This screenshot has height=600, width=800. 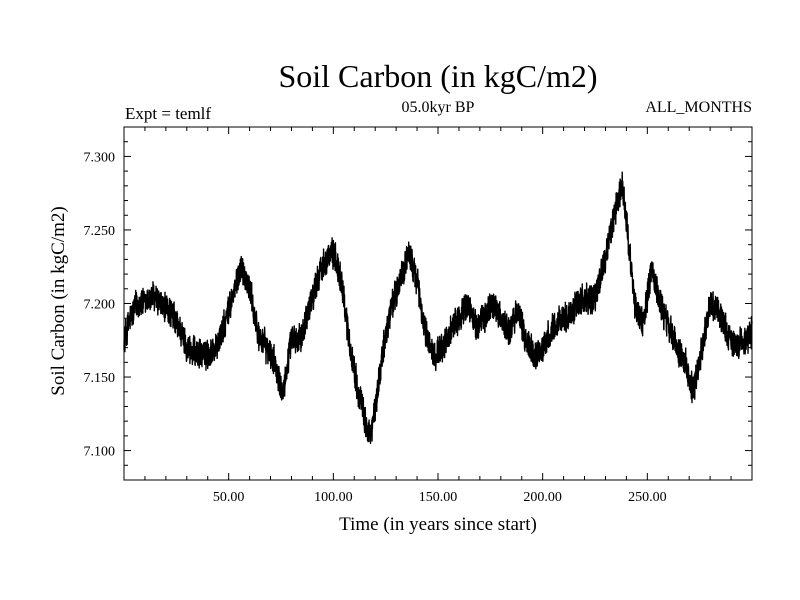 What do you see at coordinates (542, 497) in the screenshot?
I see `x-tick-label: 200.00` at bounding box center [542, 497].